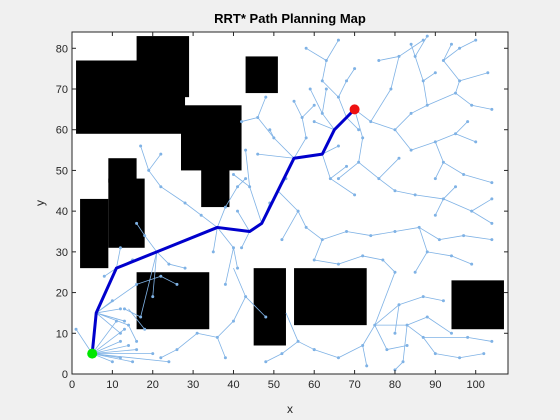  Describe the element at coordinates (354, 385) in the screenshot. I see `x-tick-label: 70` at that location.